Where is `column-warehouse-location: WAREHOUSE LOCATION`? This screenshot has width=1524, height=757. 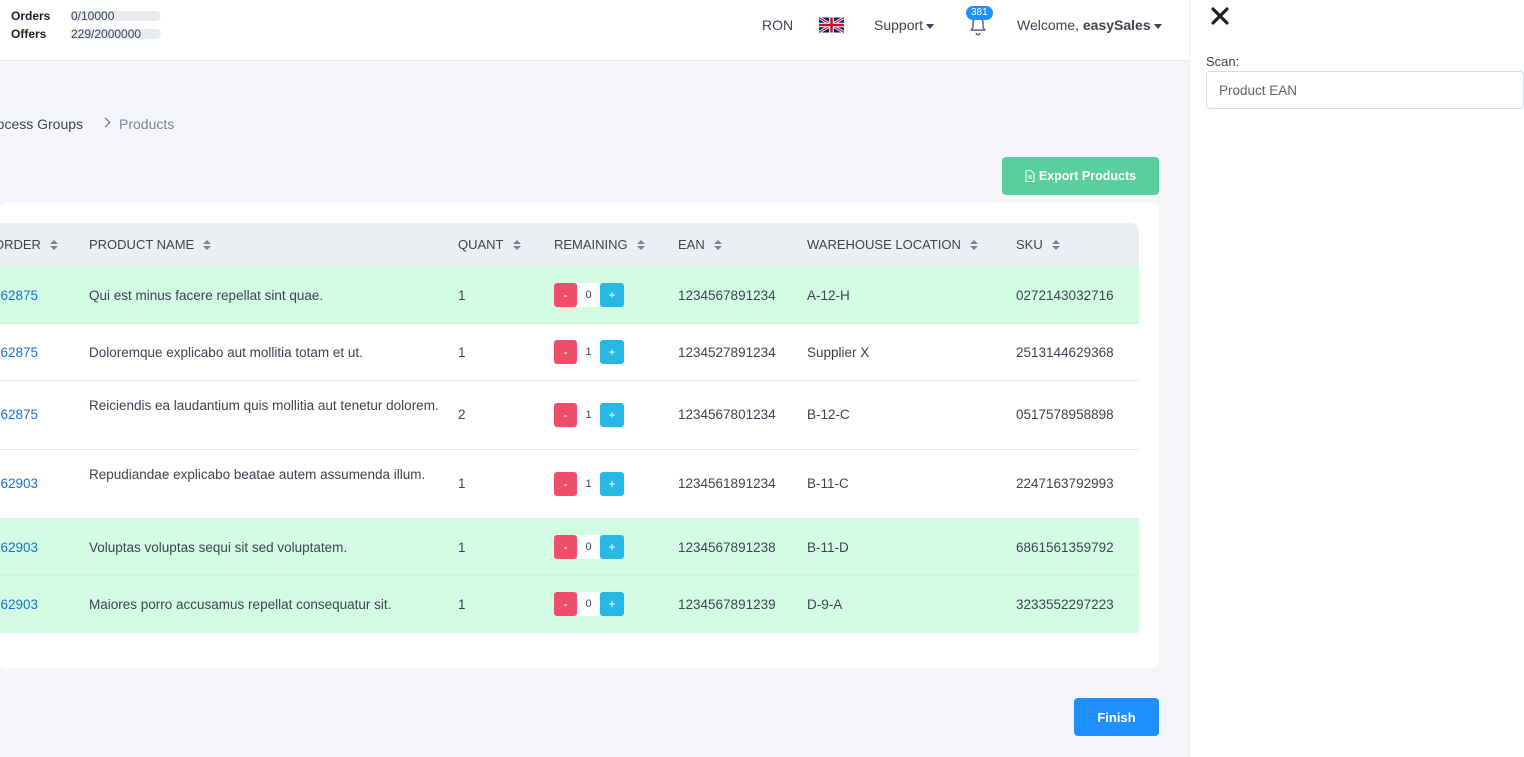
column-warehouse-location: WAREHOUSE LOCATION is located at coordinates (892, 244).